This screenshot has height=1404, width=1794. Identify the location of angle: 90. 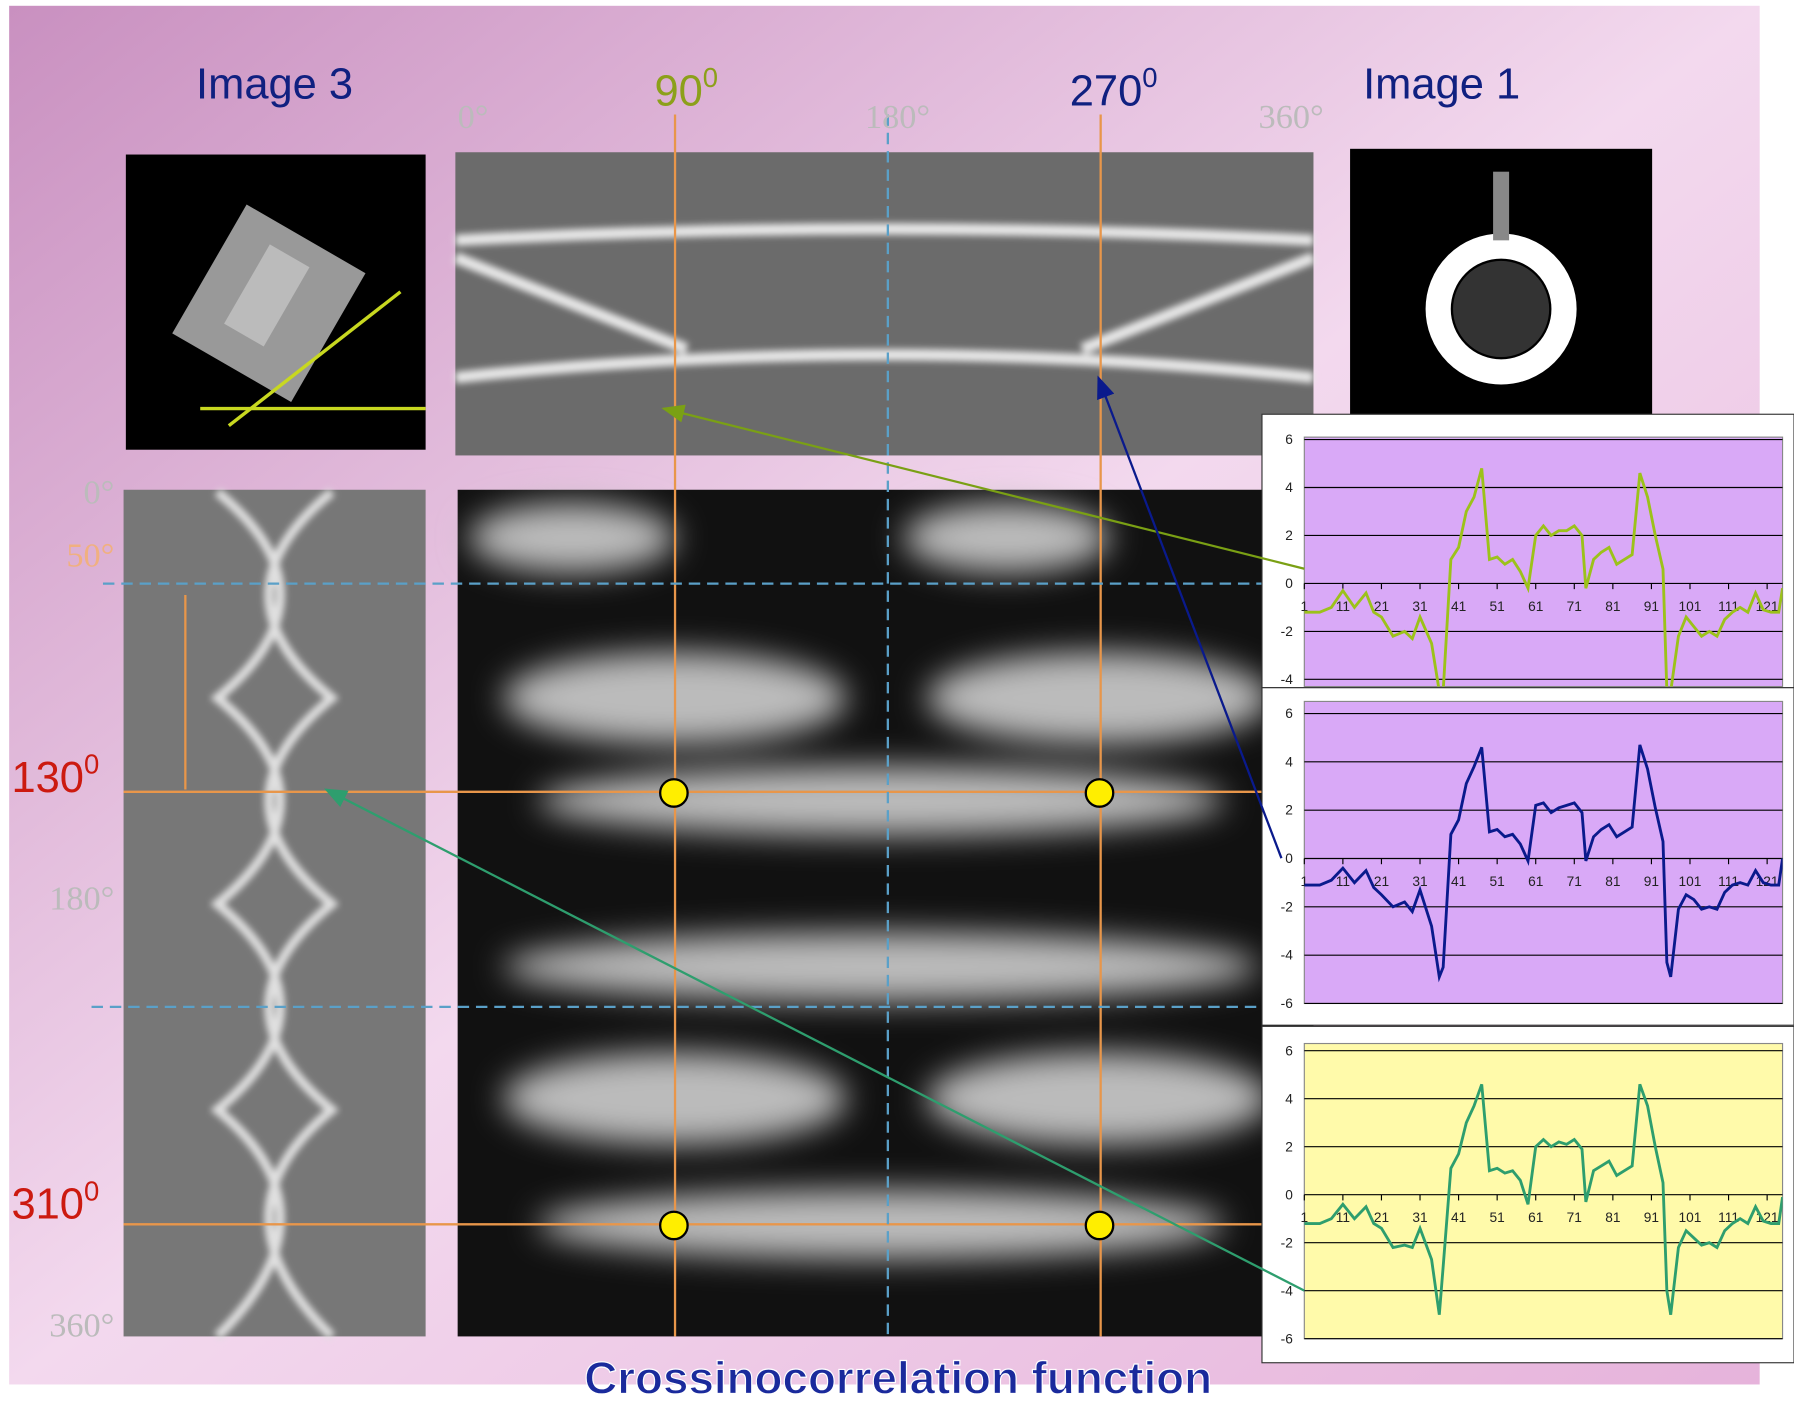
(678, 91).